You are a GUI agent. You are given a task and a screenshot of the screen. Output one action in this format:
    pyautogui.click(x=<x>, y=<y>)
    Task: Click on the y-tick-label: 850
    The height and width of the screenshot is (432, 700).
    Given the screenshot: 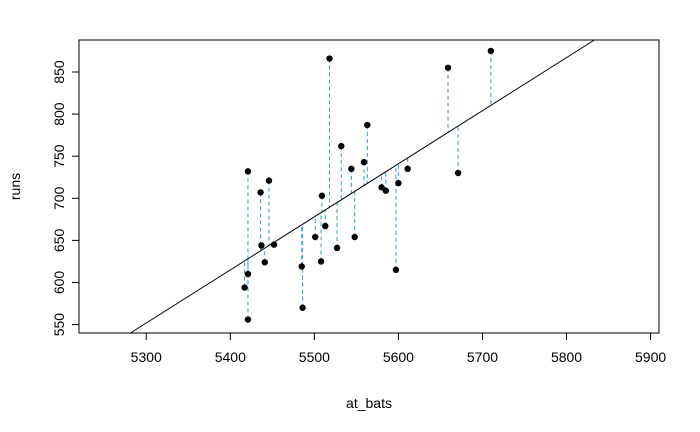 What is the action you would take?
    pyautogui.click(x=59, y=72)
    